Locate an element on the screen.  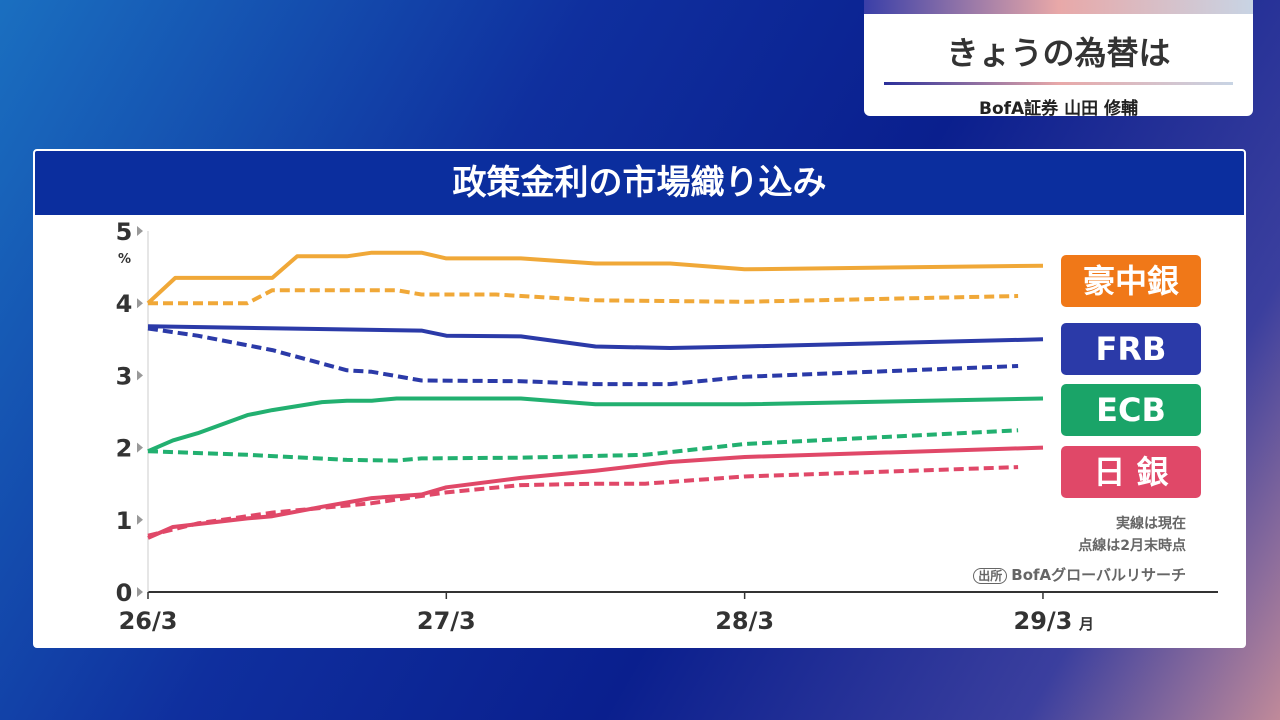
source-text: BofAグローバルリサーチ is located at coordinates (1098, 575).